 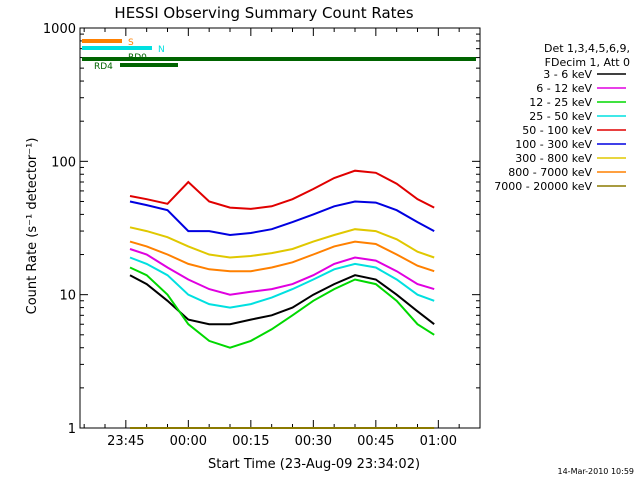 What do you see at coordinates (250, 441) in the screenshot?
I see `x-tick-label: 00:15` at bounding box center [250, 441].